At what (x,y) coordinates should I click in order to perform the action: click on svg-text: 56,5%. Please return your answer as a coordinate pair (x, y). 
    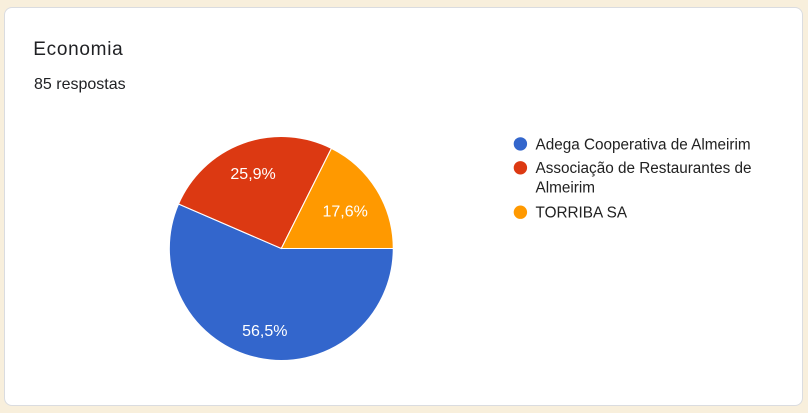
    Looking at the image, I should click on (264, 331).